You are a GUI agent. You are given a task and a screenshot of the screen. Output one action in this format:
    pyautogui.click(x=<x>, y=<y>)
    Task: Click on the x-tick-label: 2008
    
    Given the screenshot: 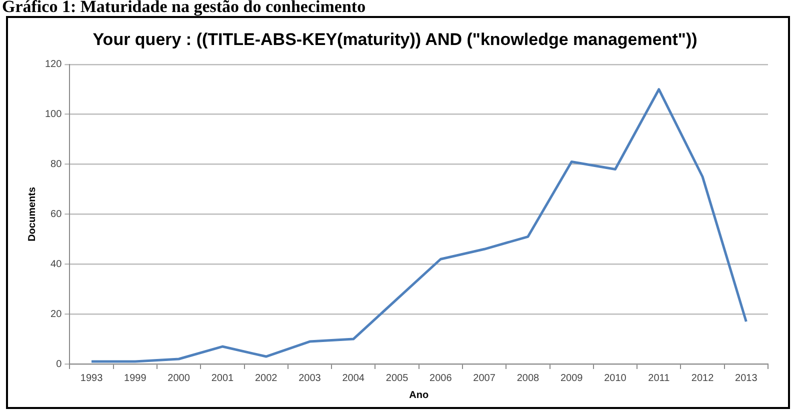 What is the action you would take?
    pyautogui.click(x=528, y=378)
    